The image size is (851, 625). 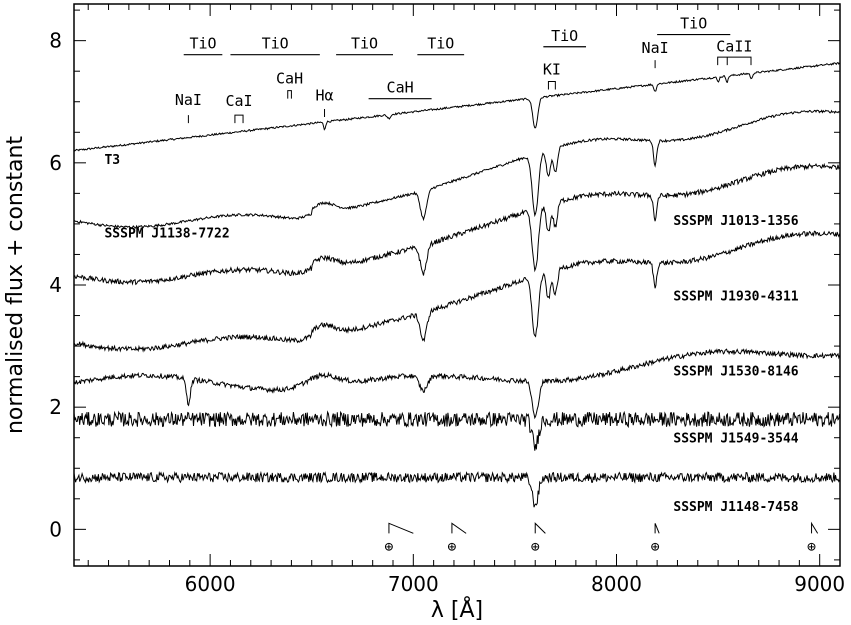 What do you see at coordinates (819, 584) in the screenshot?
I see `x-tick-label: 9000` at bounding box center [819, 584].